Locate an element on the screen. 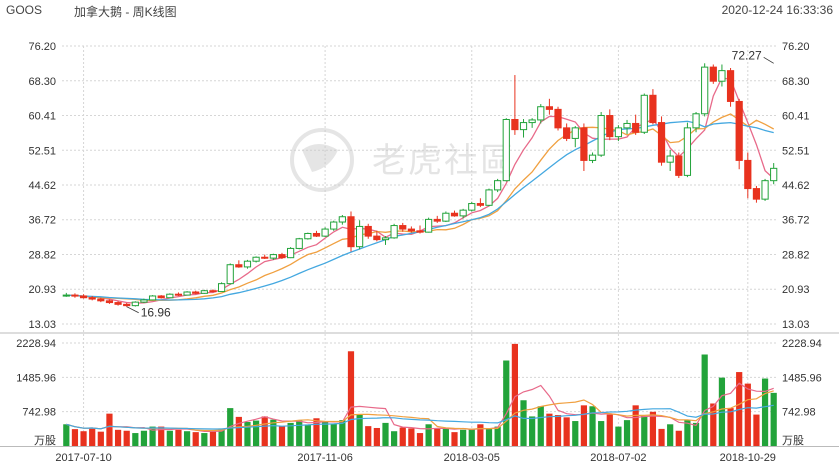 The height and width of the screenshot is (469, 839). timestamp: 2020-12-24 16:33:36 is located at coordinates (777, 10).